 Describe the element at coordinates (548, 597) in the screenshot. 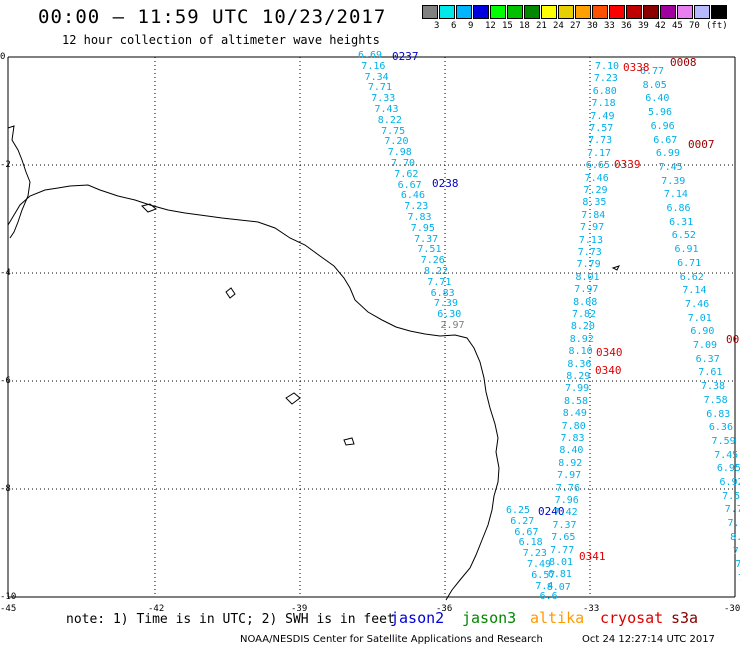

I see `wave-height: 6.6` at that location.